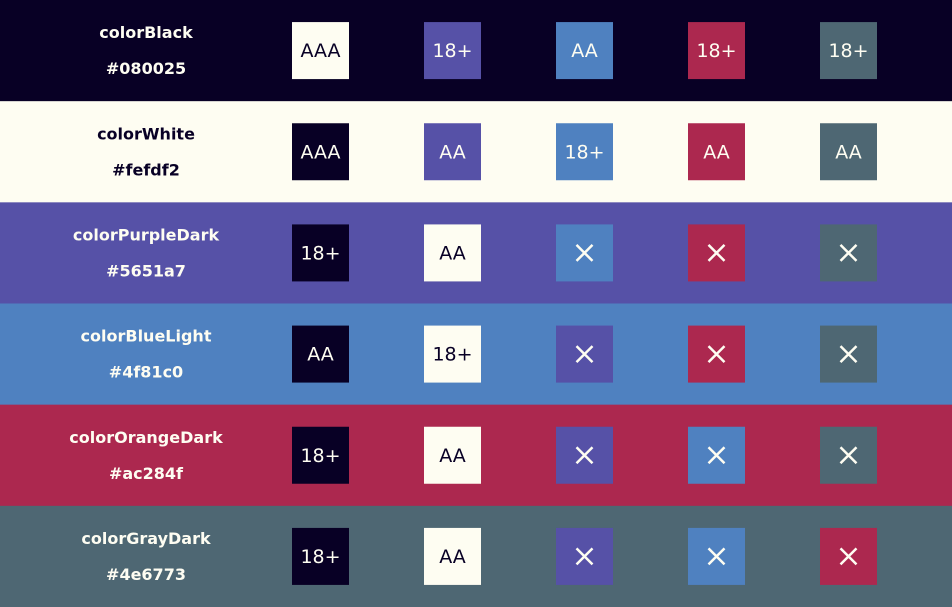 Image resolution: width=952 pixels, height=607 pixels. Describe the element at coordinates (146, 68) in the screenshot. I see `color-hex: #080025` at that location.